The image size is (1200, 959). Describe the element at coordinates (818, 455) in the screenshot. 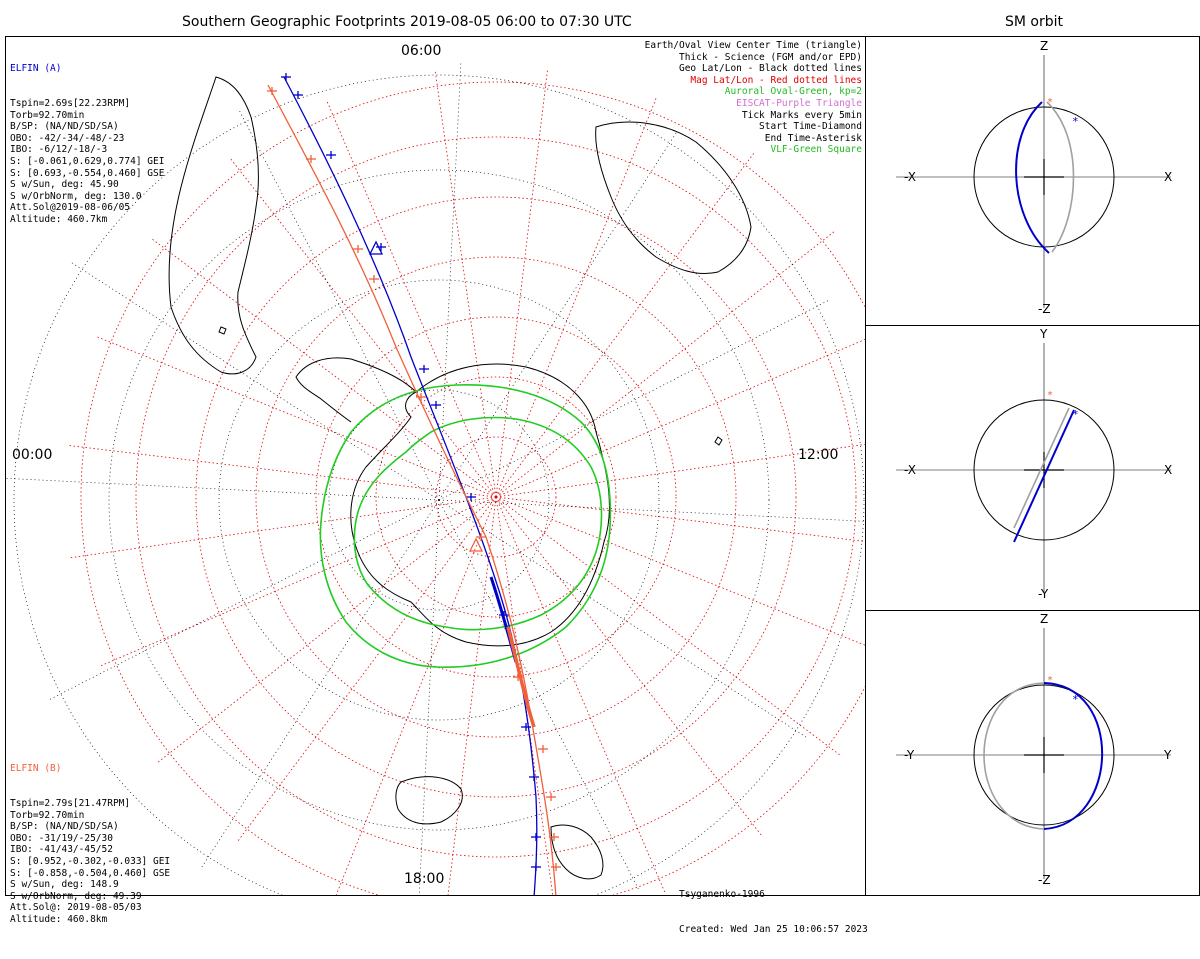

I see `hour-label-right: 12:00` at that location.